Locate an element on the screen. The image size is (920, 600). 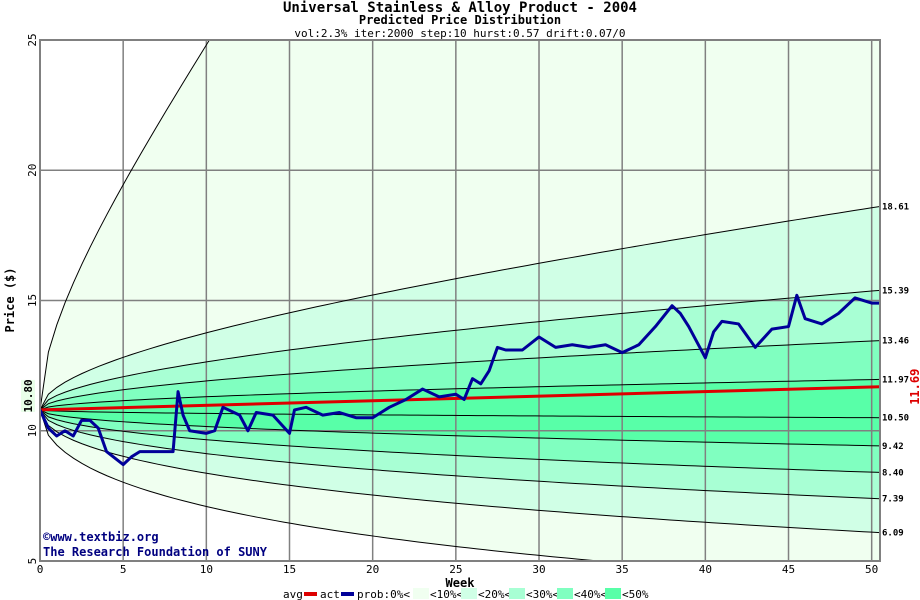
x-tick-label: 5 is located at coordinates (123, 569).